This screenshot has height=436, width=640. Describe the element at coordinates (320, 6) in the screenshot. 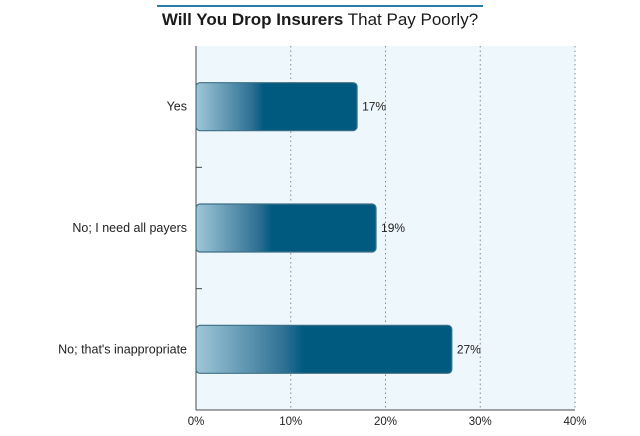

I see `title-rule` at that location.